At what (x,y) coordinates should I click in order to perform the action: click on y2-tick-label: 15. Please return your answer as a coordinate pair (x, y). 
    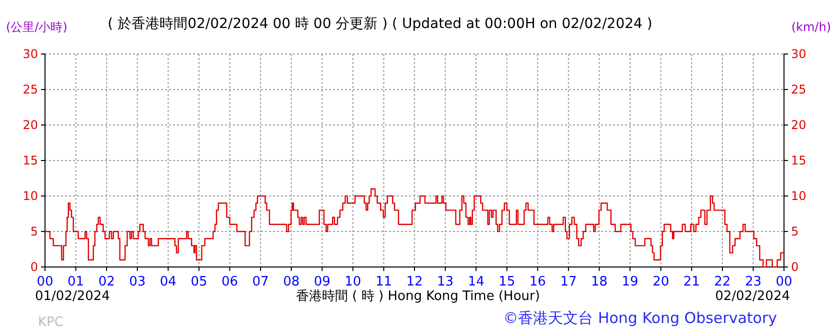
    Looking at the image, I should click on (798, 160).